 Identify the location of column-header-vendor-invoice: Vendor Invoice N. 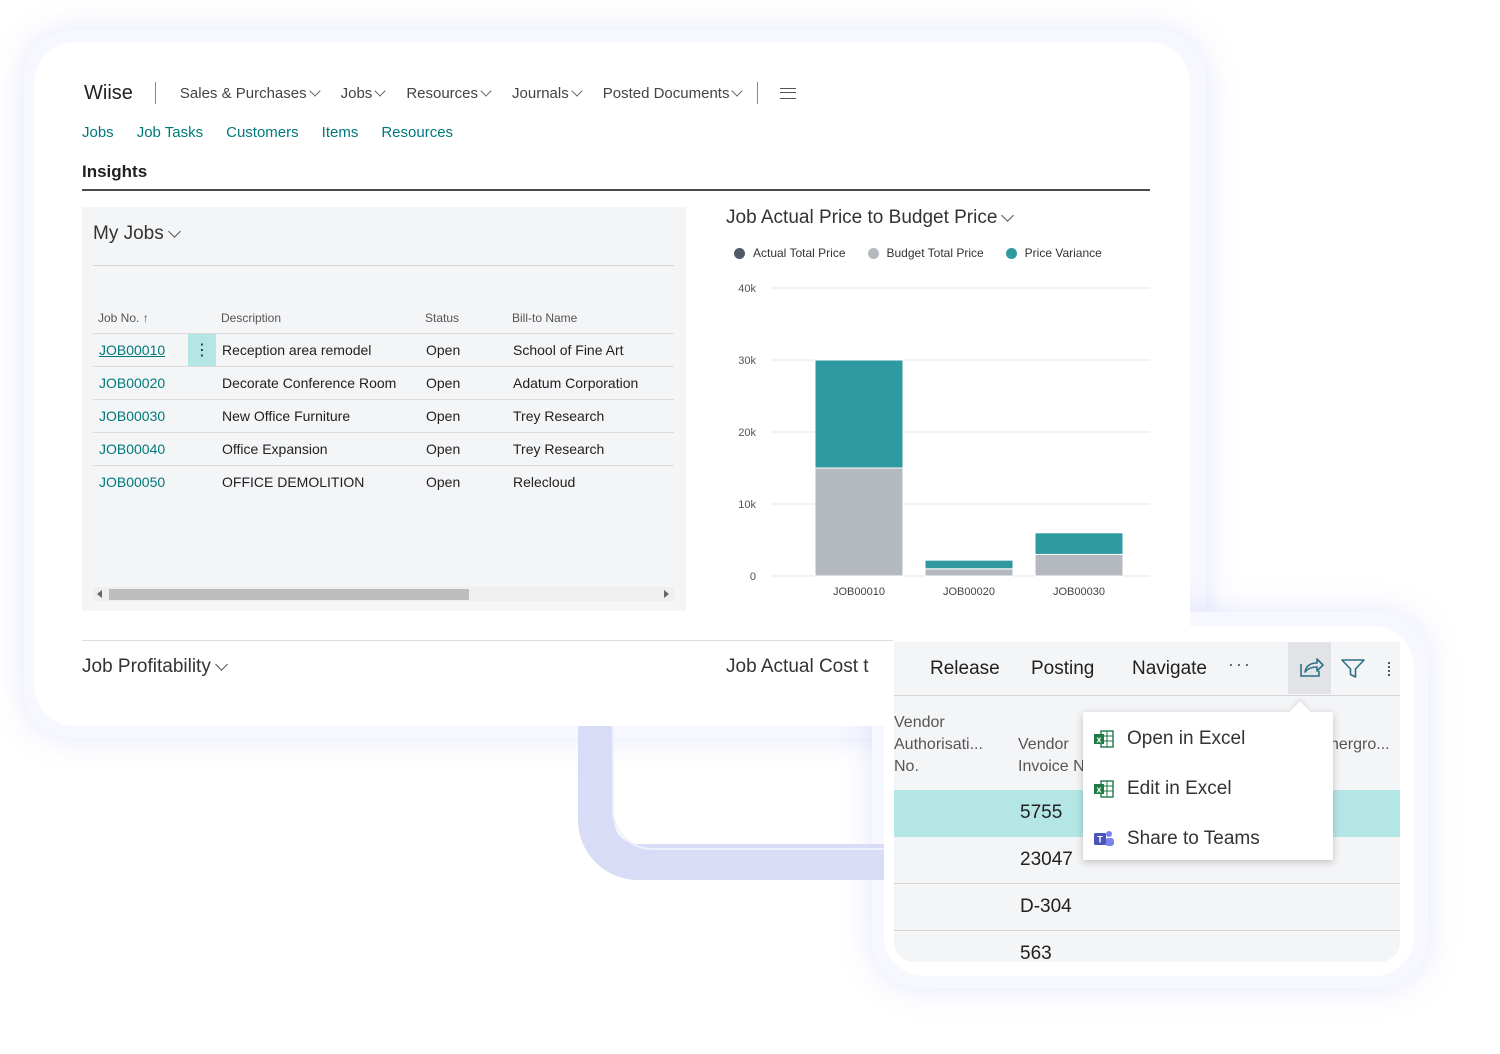
(1051, 755).